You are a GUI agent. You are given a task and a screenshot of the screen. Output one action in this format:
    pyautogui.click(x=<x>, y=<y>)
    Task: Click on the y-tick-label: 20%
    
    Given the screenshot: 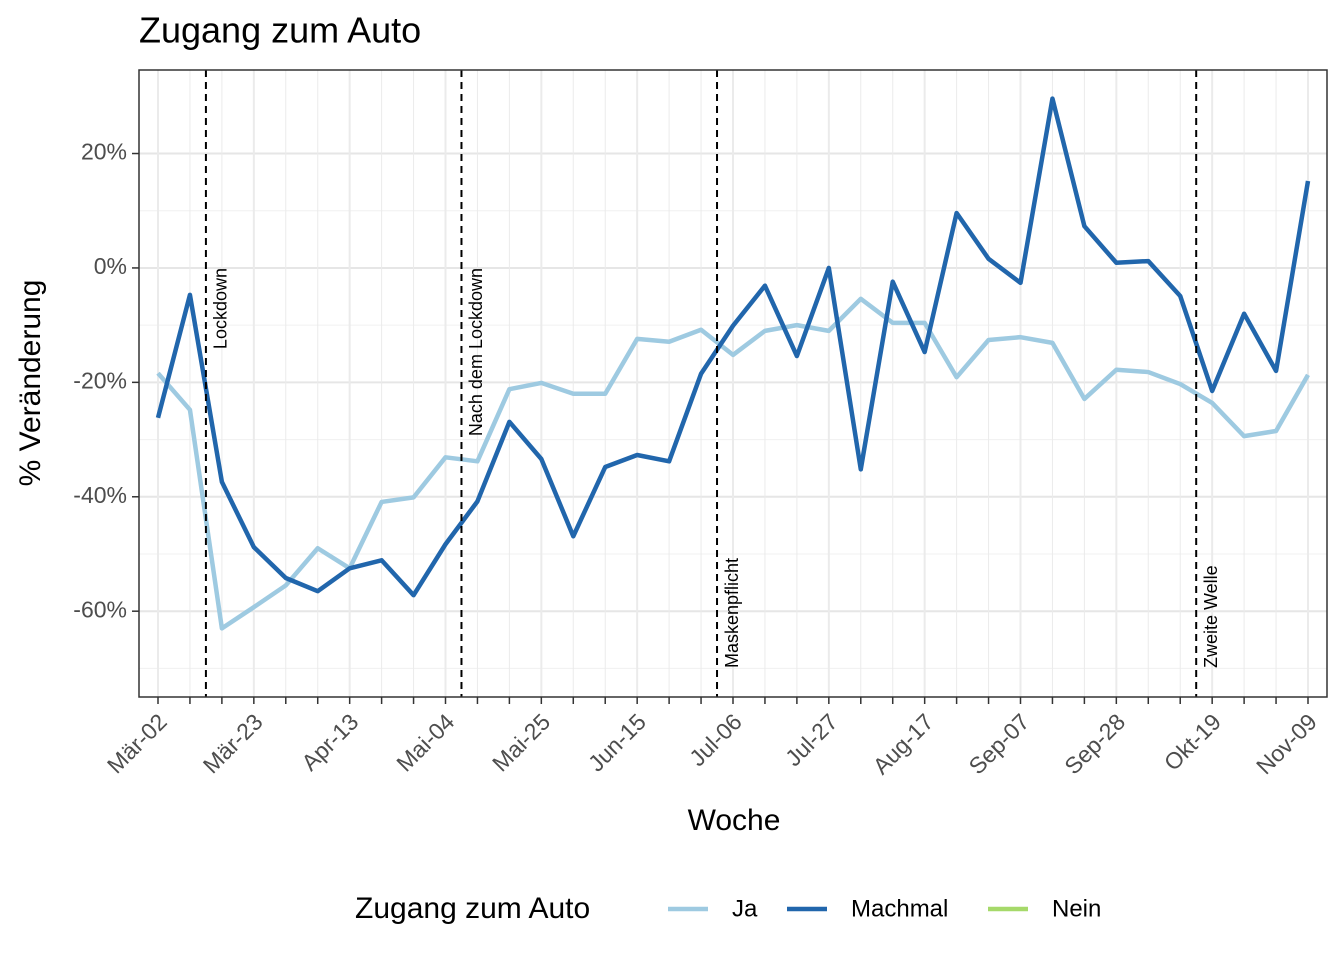 What is the action you would take?
    pyautogui.click(x=104, y=152)
    